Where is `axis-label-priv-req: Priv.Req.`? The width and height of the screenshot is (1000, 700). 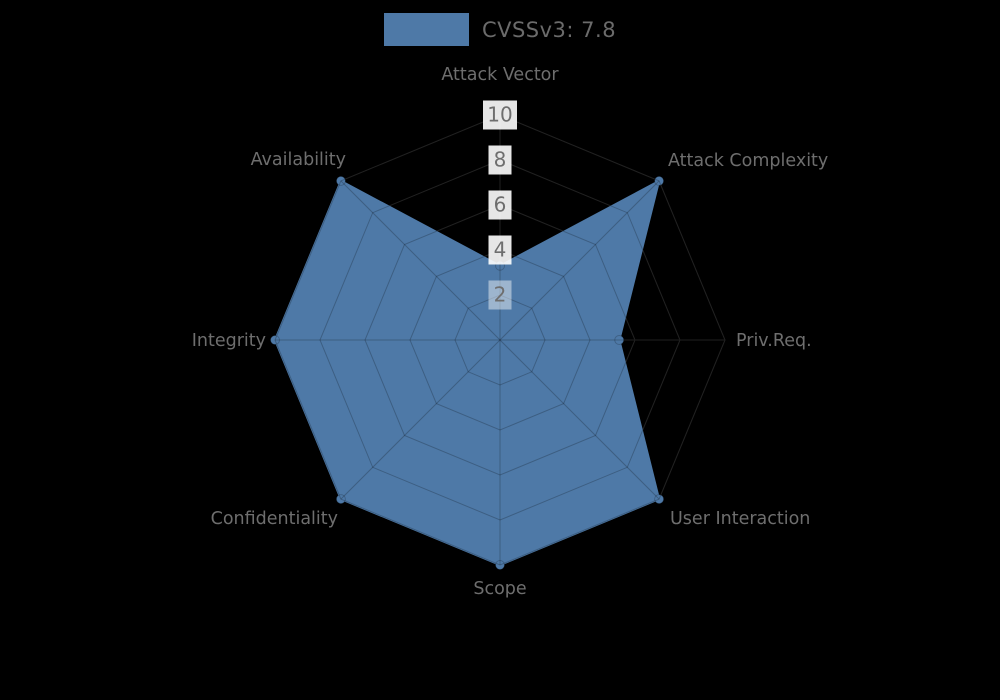
axis-label-priv-req: Priv.Req. is located at coordinates (774, 341).